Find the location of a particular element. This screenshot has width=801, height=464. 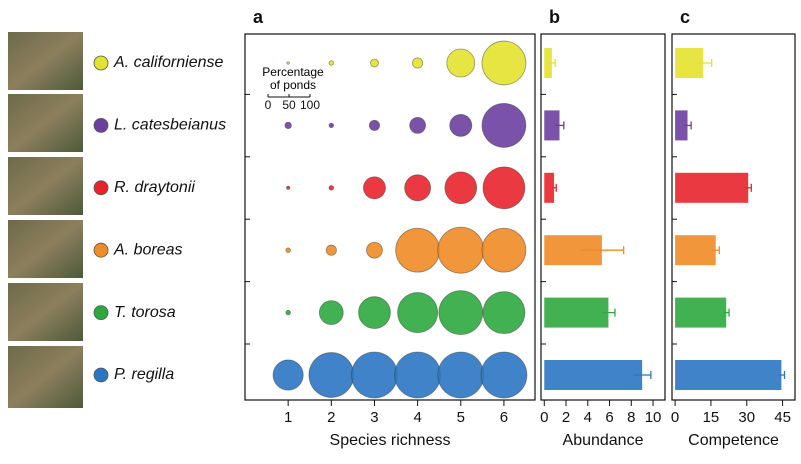

legend-label: L. catesbeianus is located at coordinates (170, 125).